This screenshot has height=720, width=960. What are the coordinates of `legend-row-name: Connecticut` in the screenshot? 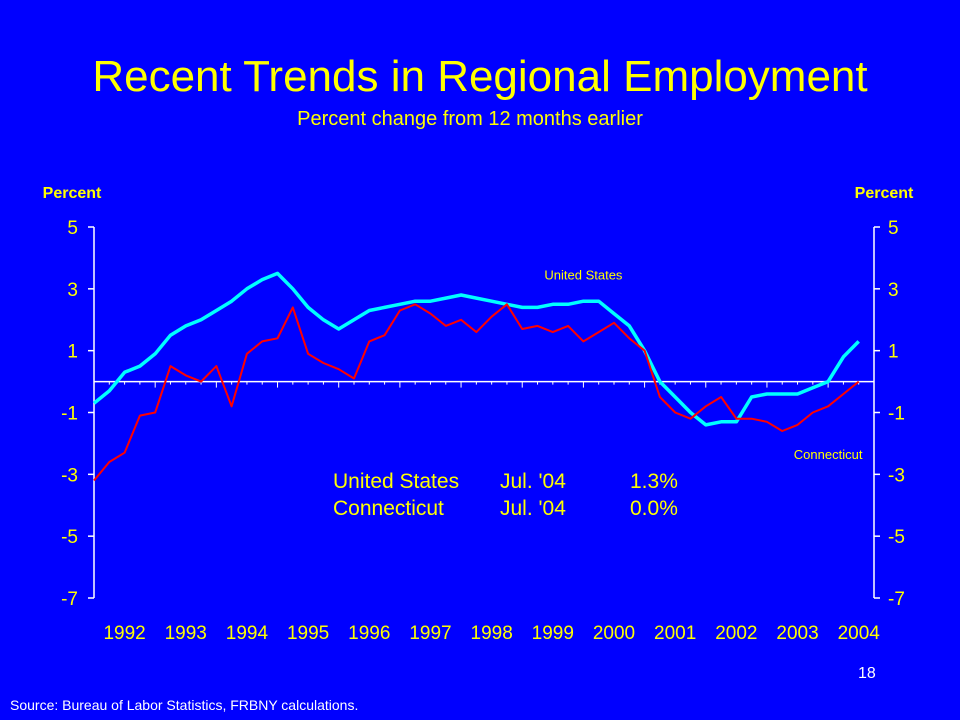 It's located at (388, 508).